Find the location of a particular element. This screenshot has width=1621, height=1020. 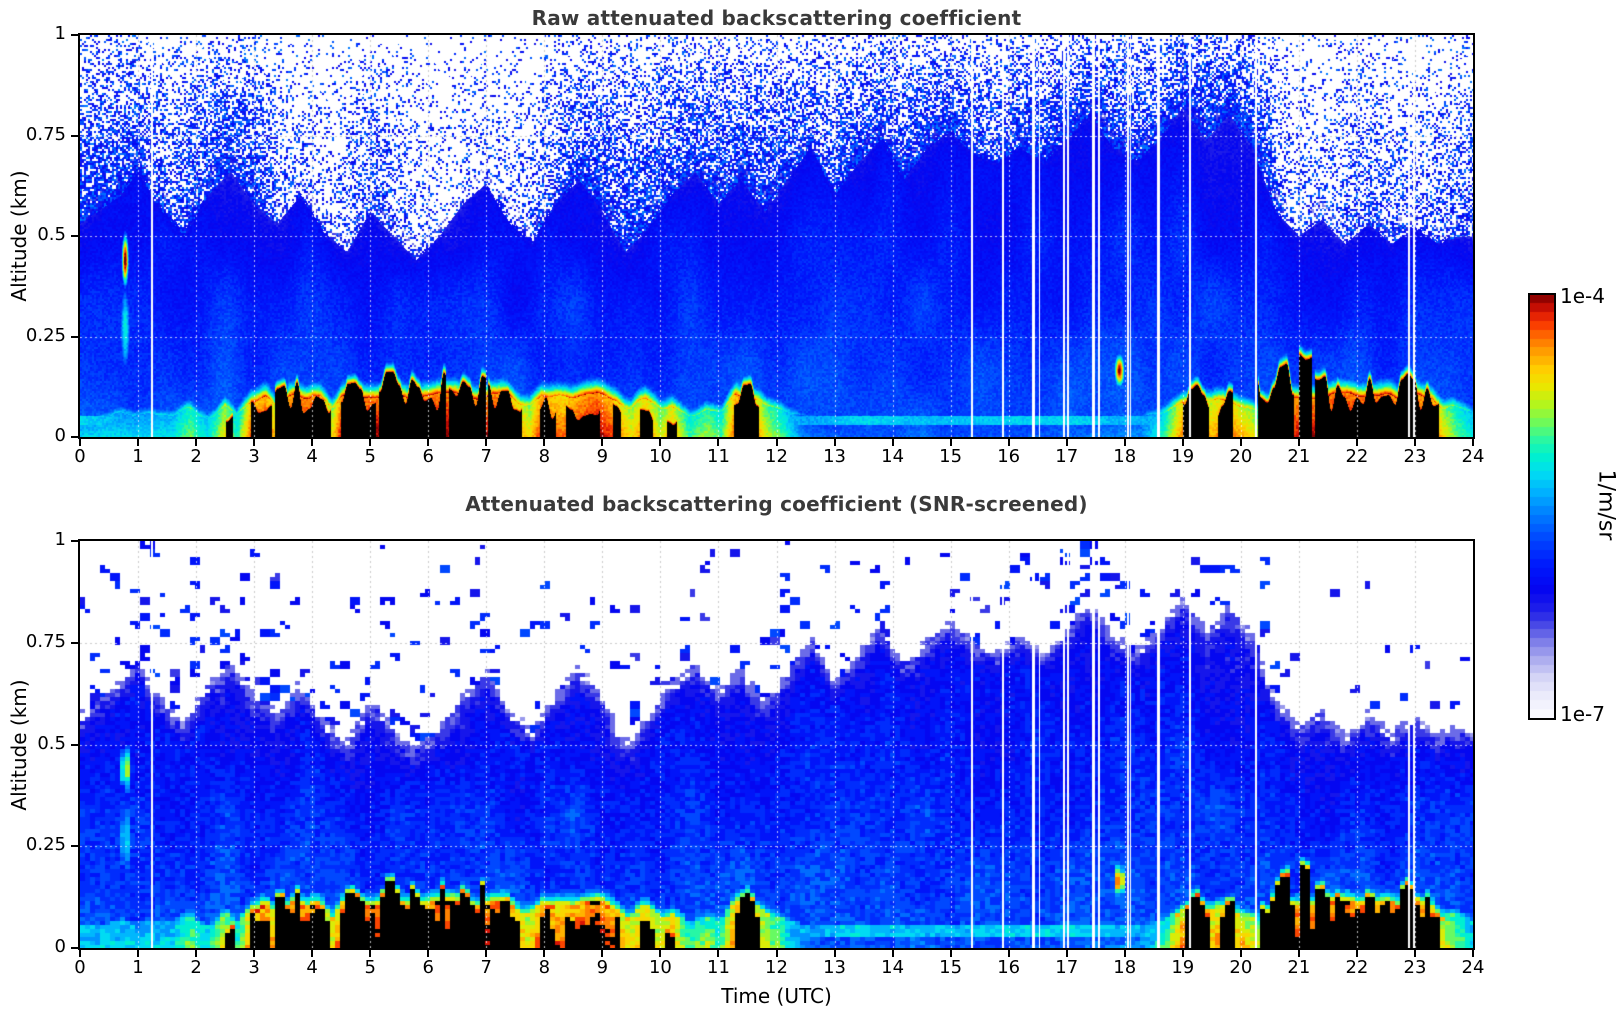

x-tick-label: 23 is located at coordinates (1415, 967).